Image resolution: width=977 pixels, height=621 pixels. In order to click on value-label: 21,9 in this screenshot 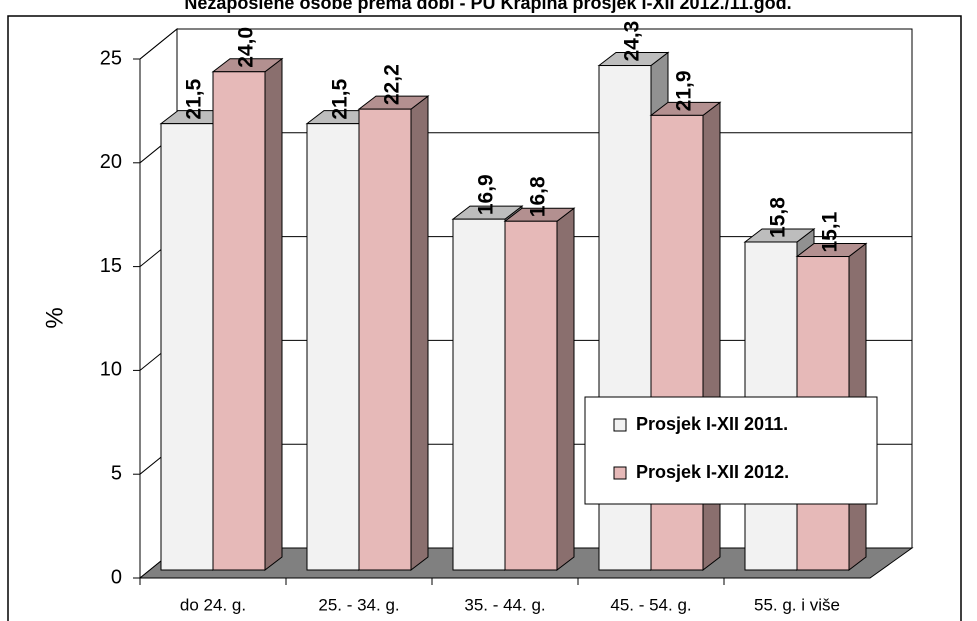, I will do `click(684, 90)`.